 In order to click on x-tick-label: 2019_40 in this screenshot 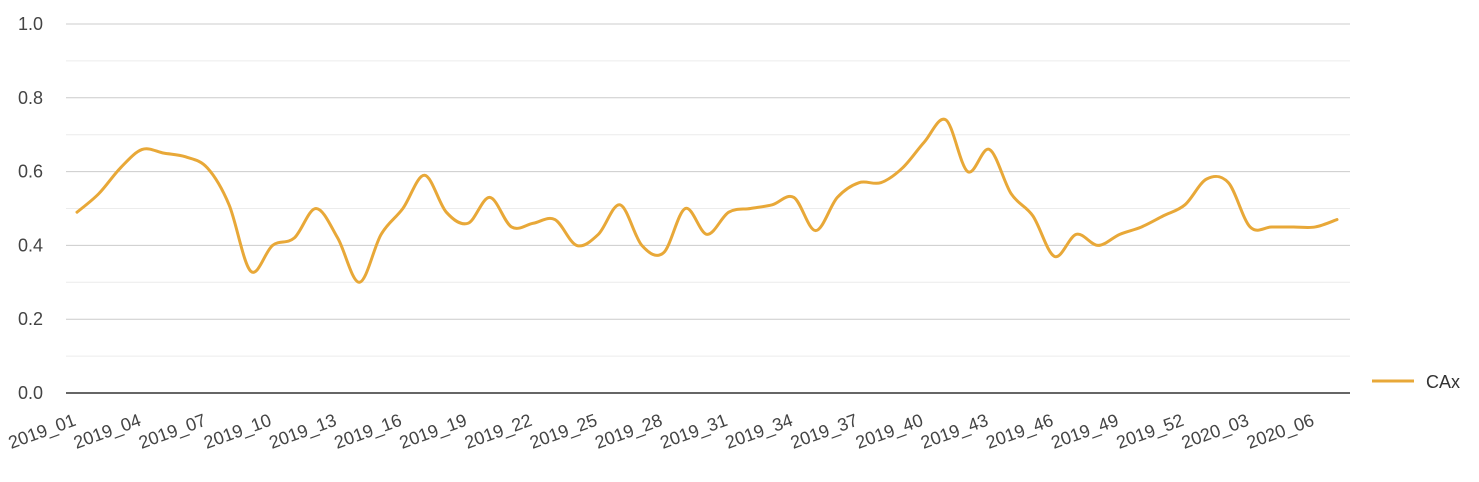, I will do `click(889, 432)`.